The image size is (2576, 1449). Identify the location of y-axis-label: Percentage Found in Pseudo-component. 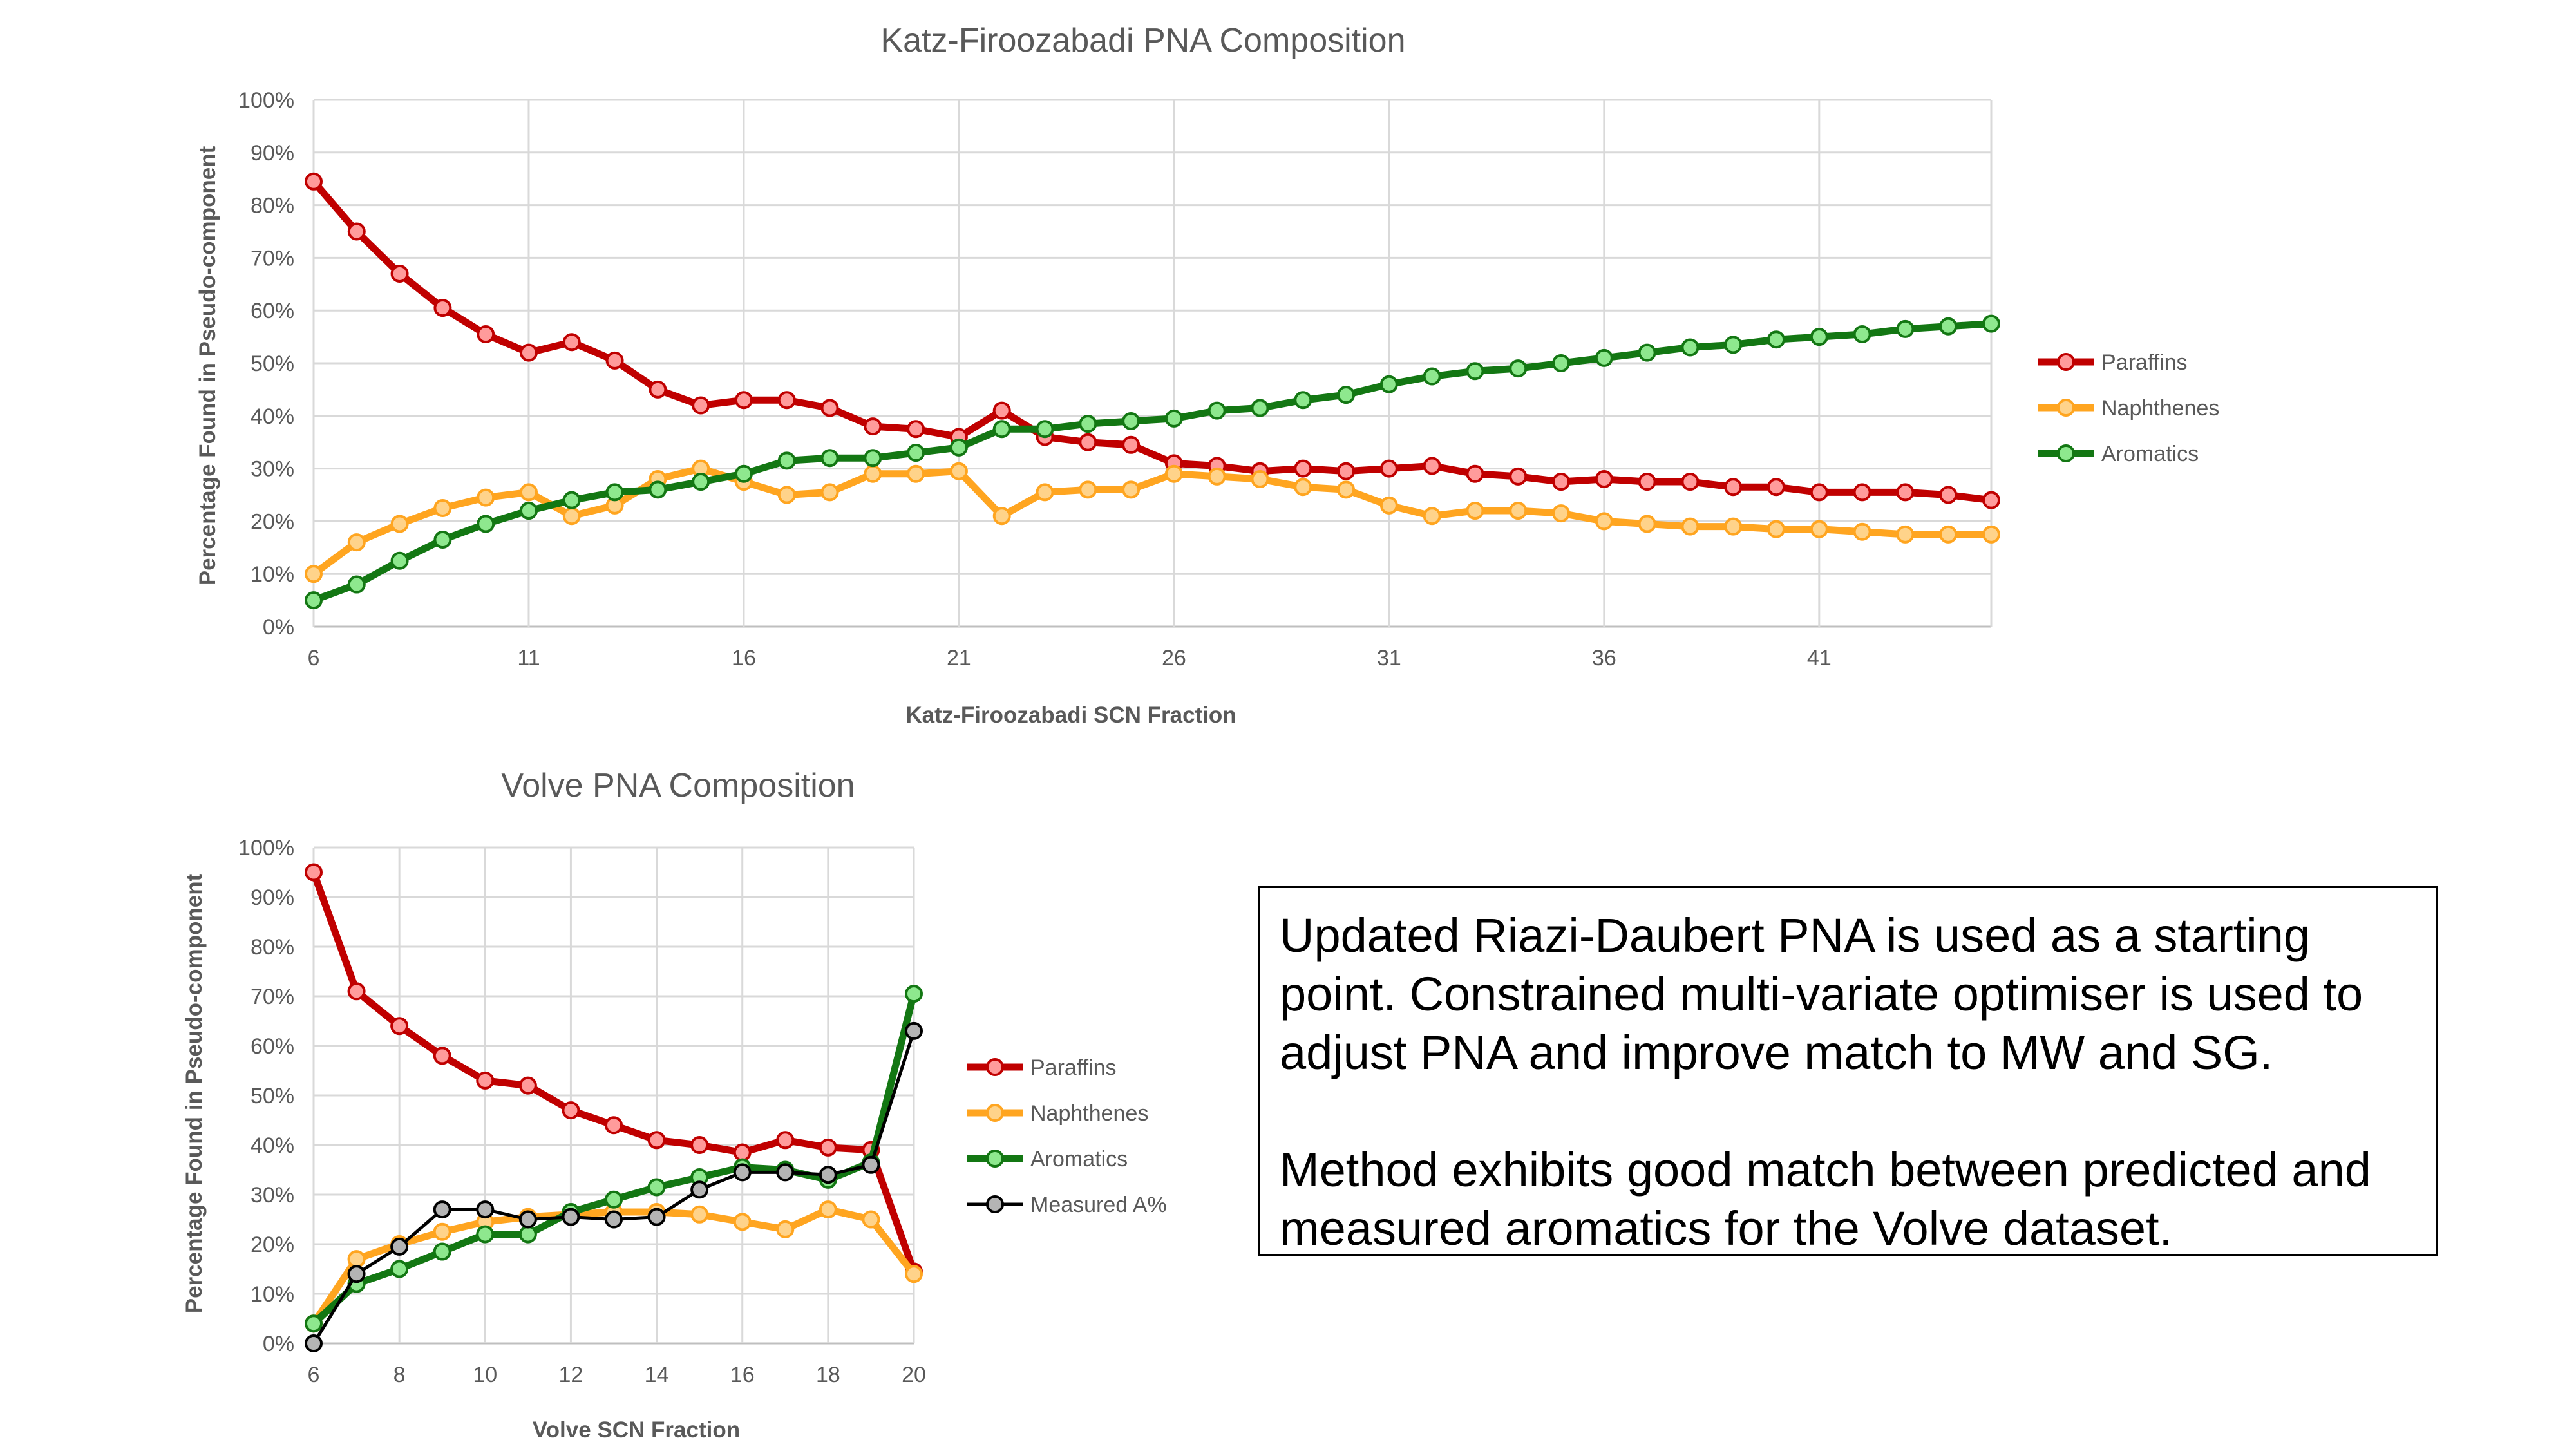
(207, 366).